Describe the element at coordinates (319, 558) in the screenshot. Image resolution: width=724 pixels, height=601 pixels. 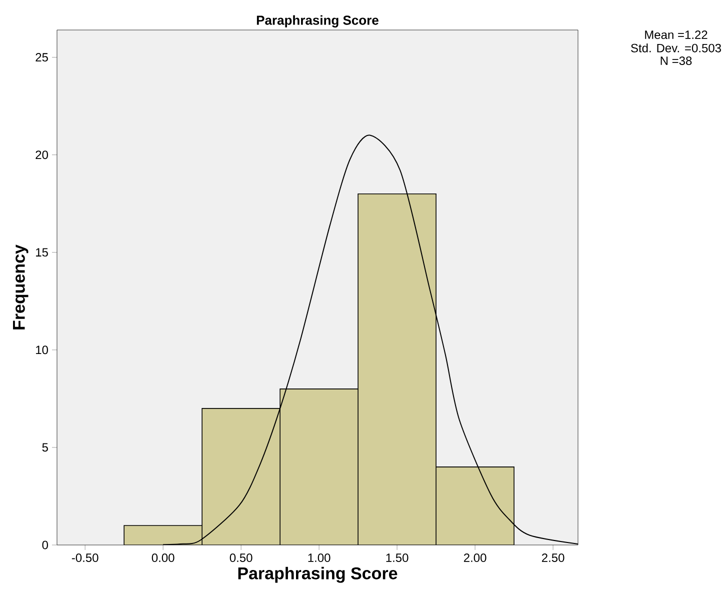
I see `x-tick-label: 1.00` at that location.